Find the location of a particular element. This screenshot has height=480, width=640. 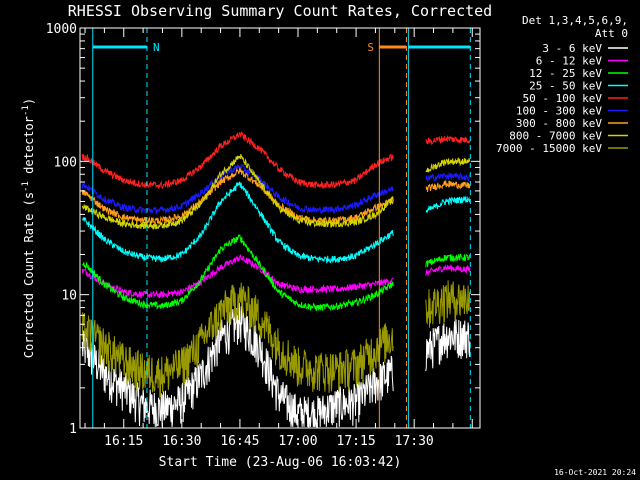

x-tick-label: 16:45 is located at coordinates (239, 441).